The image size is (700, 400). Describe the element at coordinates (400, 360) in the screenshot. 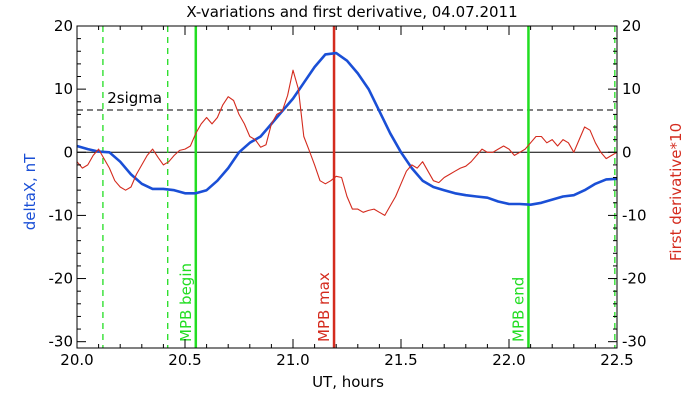

I see `x-tick-label-3: 21.5` at that location.